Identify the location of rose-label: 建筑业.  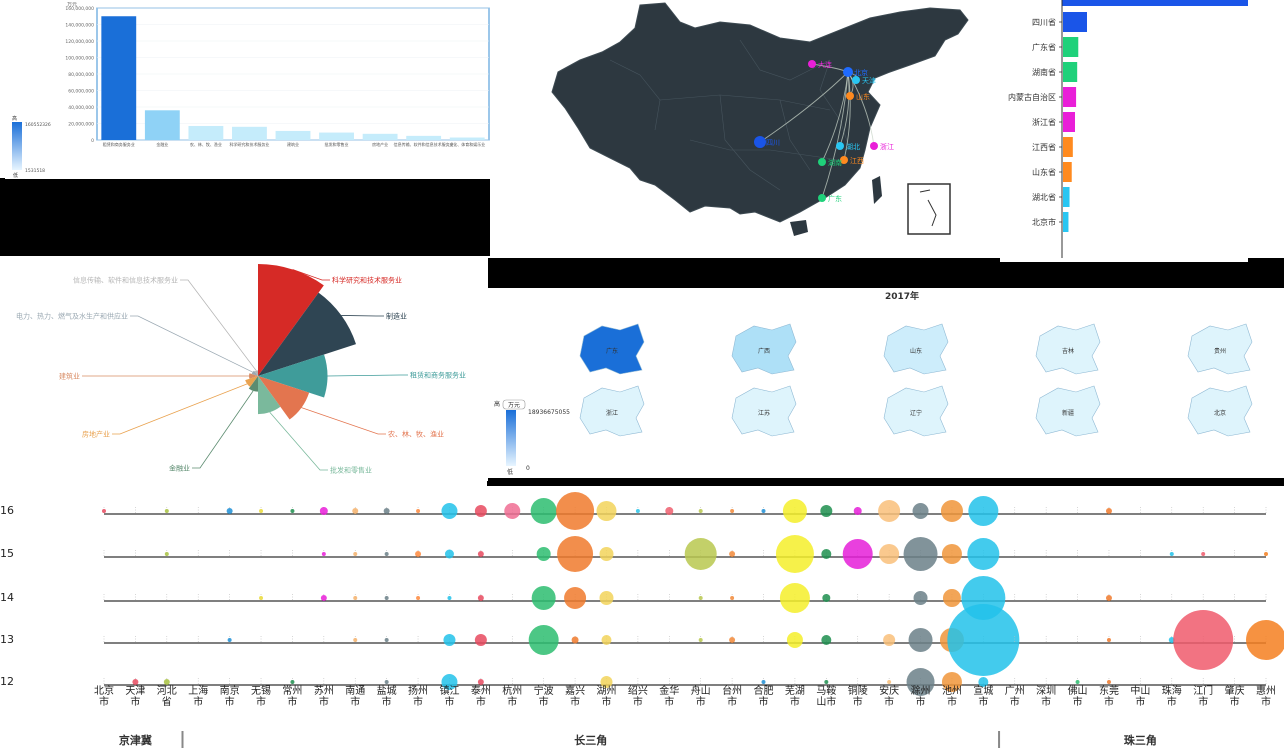
(69, 376).